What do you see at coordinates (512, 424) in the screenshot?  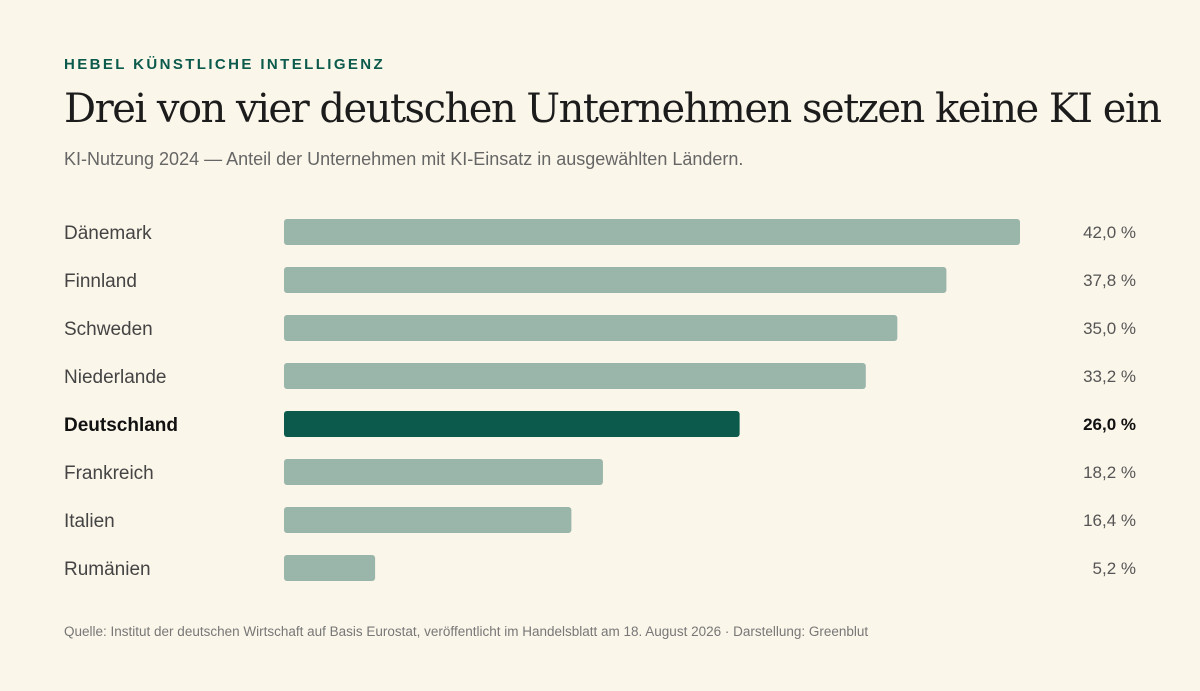 I see `bar-deutschland` at bounding box center [512, 424].